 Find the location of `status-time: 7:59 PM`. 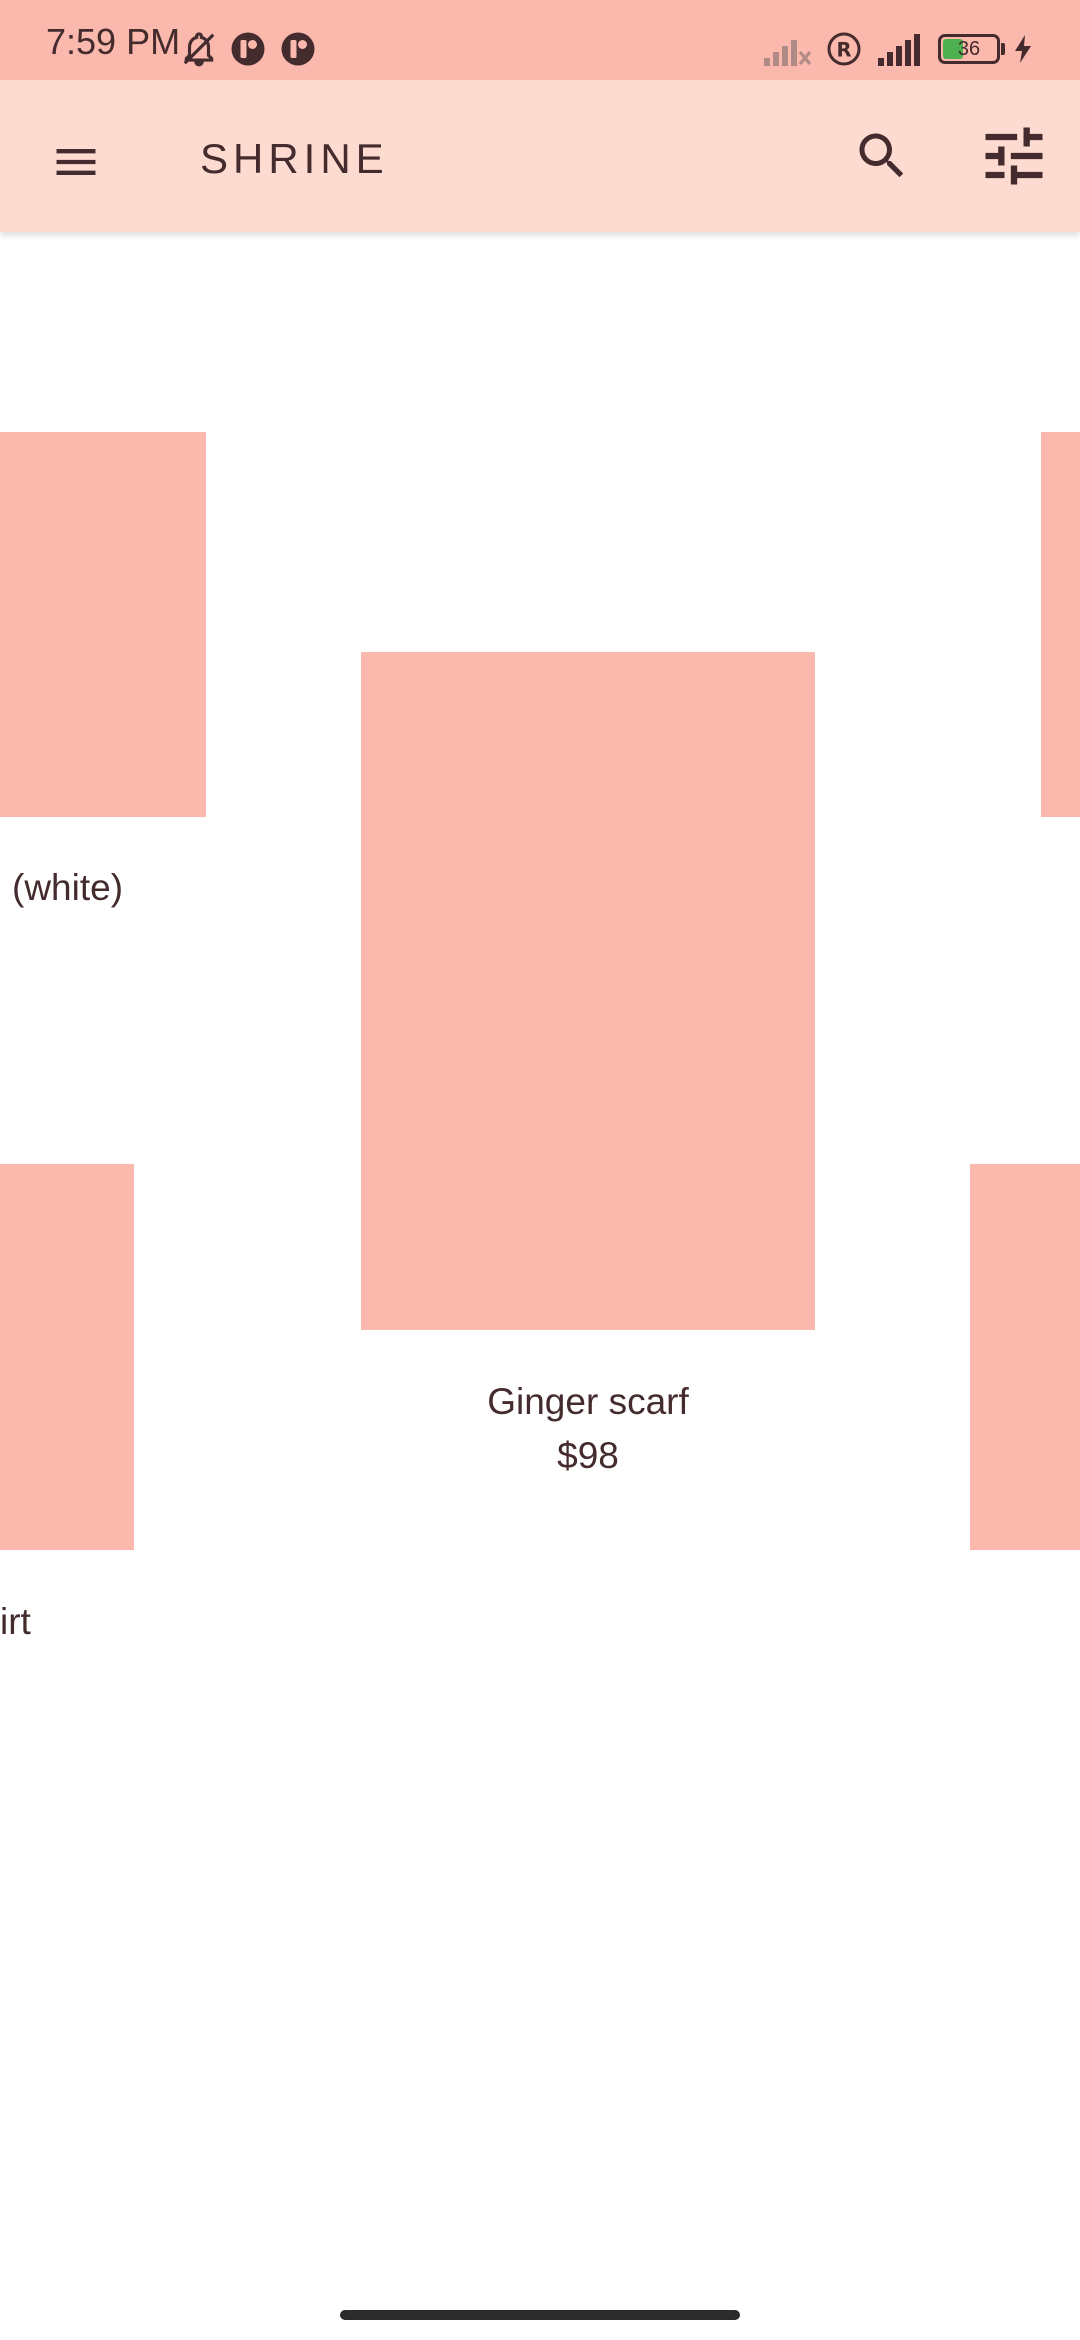

status-time: 7:59 PM is located at coordinates (113, 41).